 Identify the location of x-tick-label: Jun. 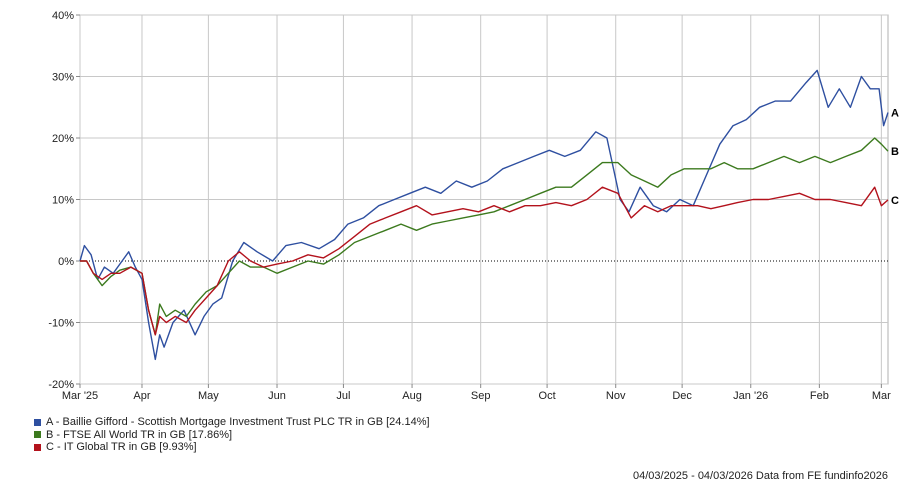
(277, 396).